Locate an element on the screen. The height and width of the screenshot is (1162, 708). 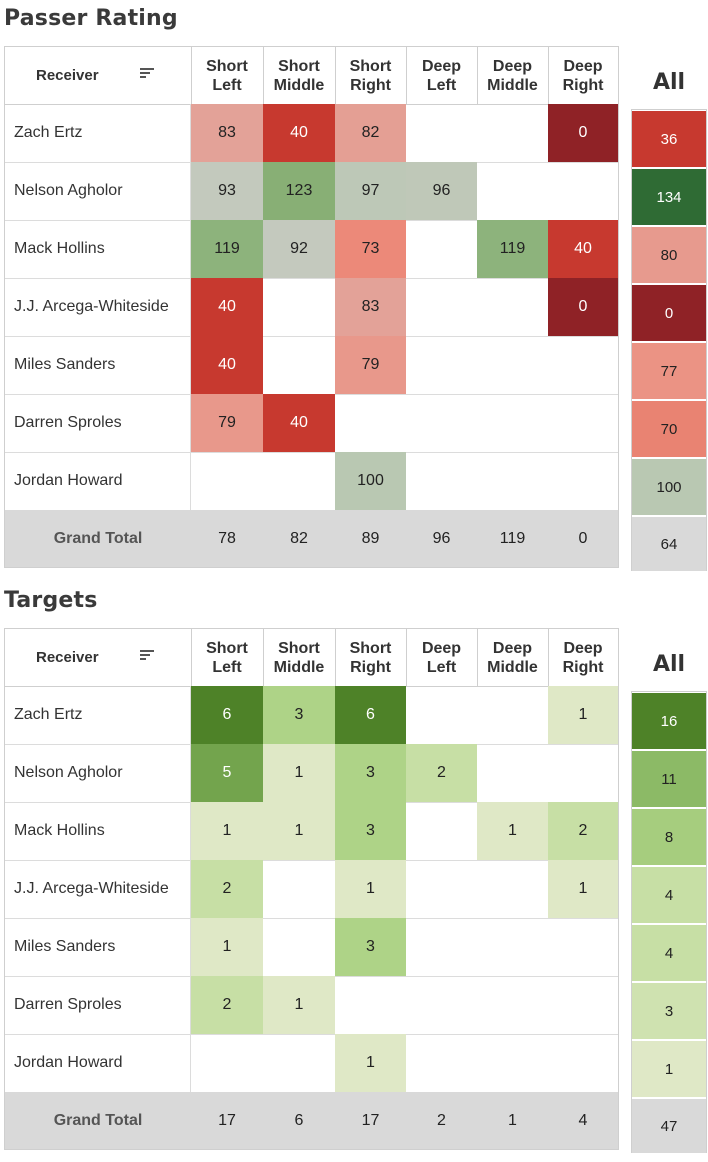
value-cell: 96 is located at coordinates (441, 191).